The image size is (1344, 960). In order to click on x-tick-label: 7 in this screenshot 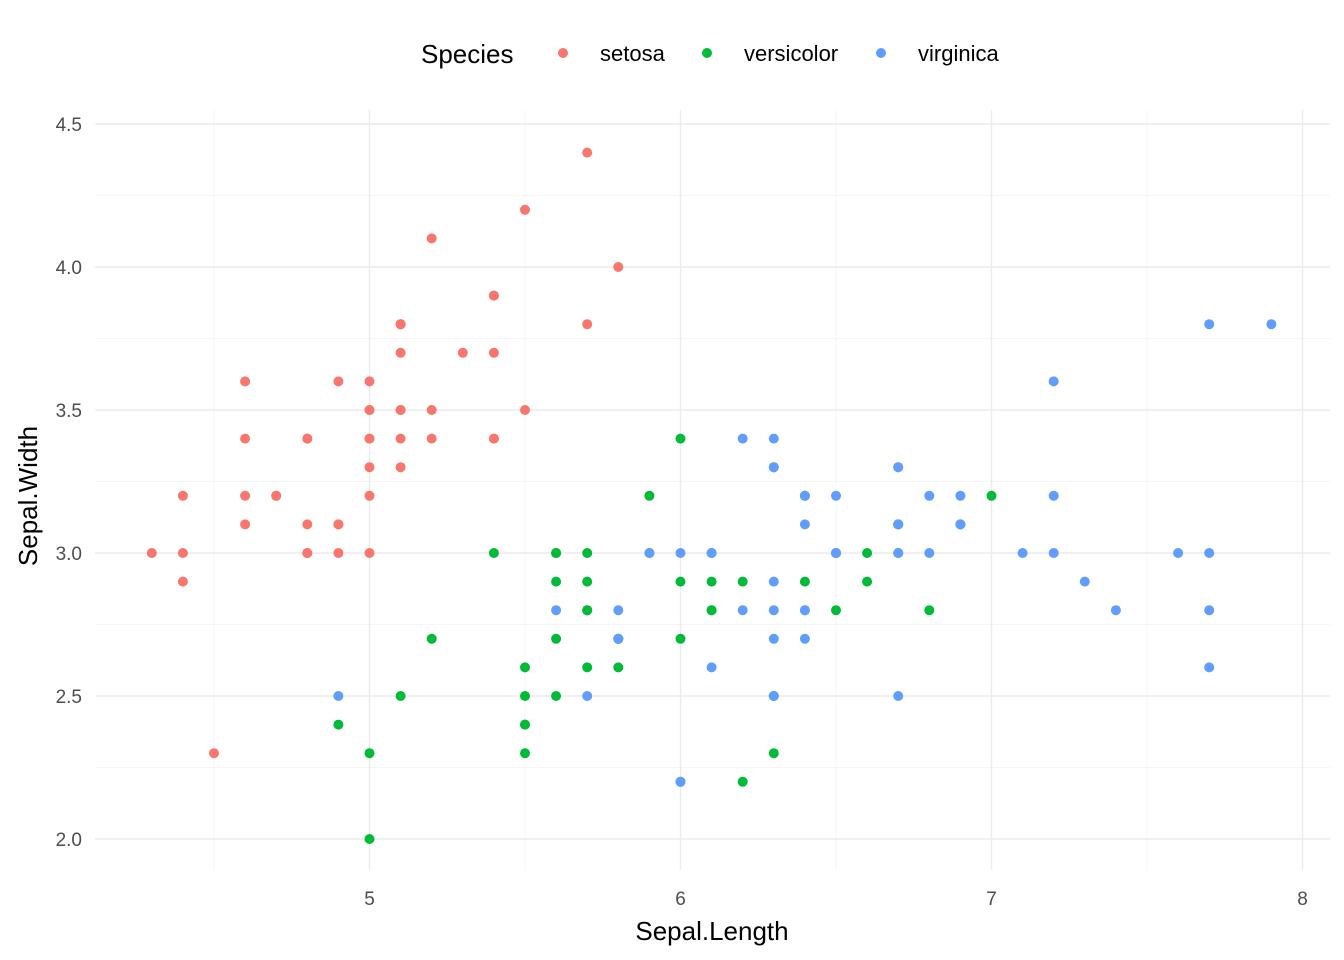, I will do `click(991, 899)`.